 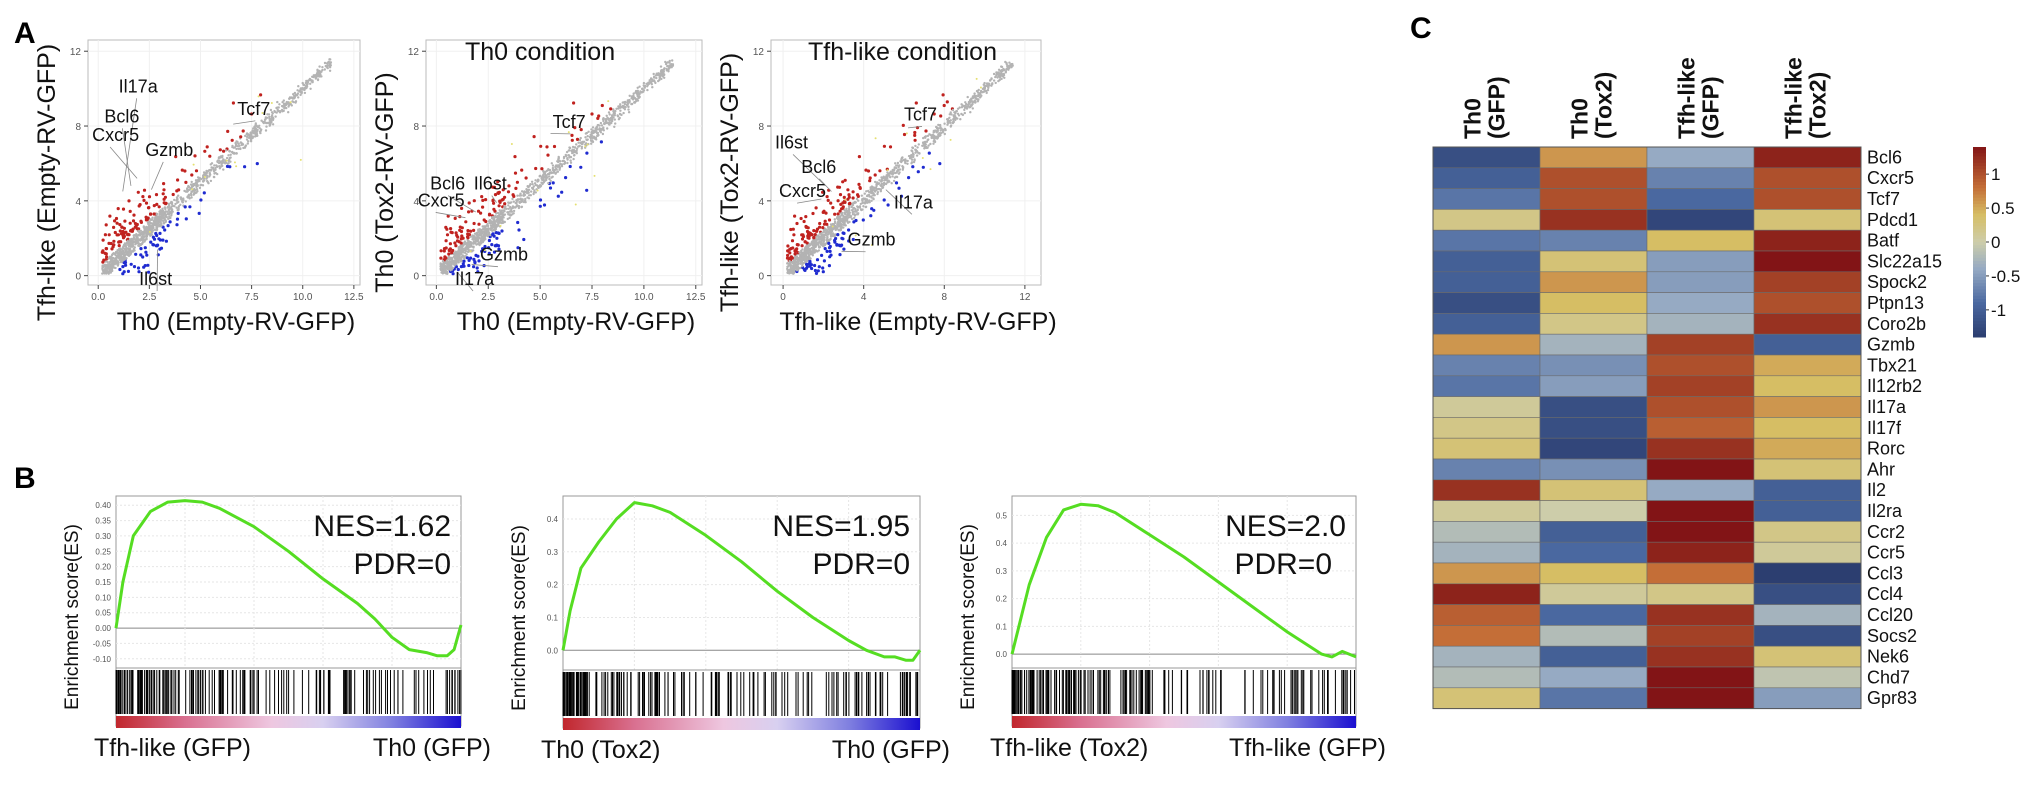 I want to click on nes-label: NES=2.0, so click(x=1285, y=526).